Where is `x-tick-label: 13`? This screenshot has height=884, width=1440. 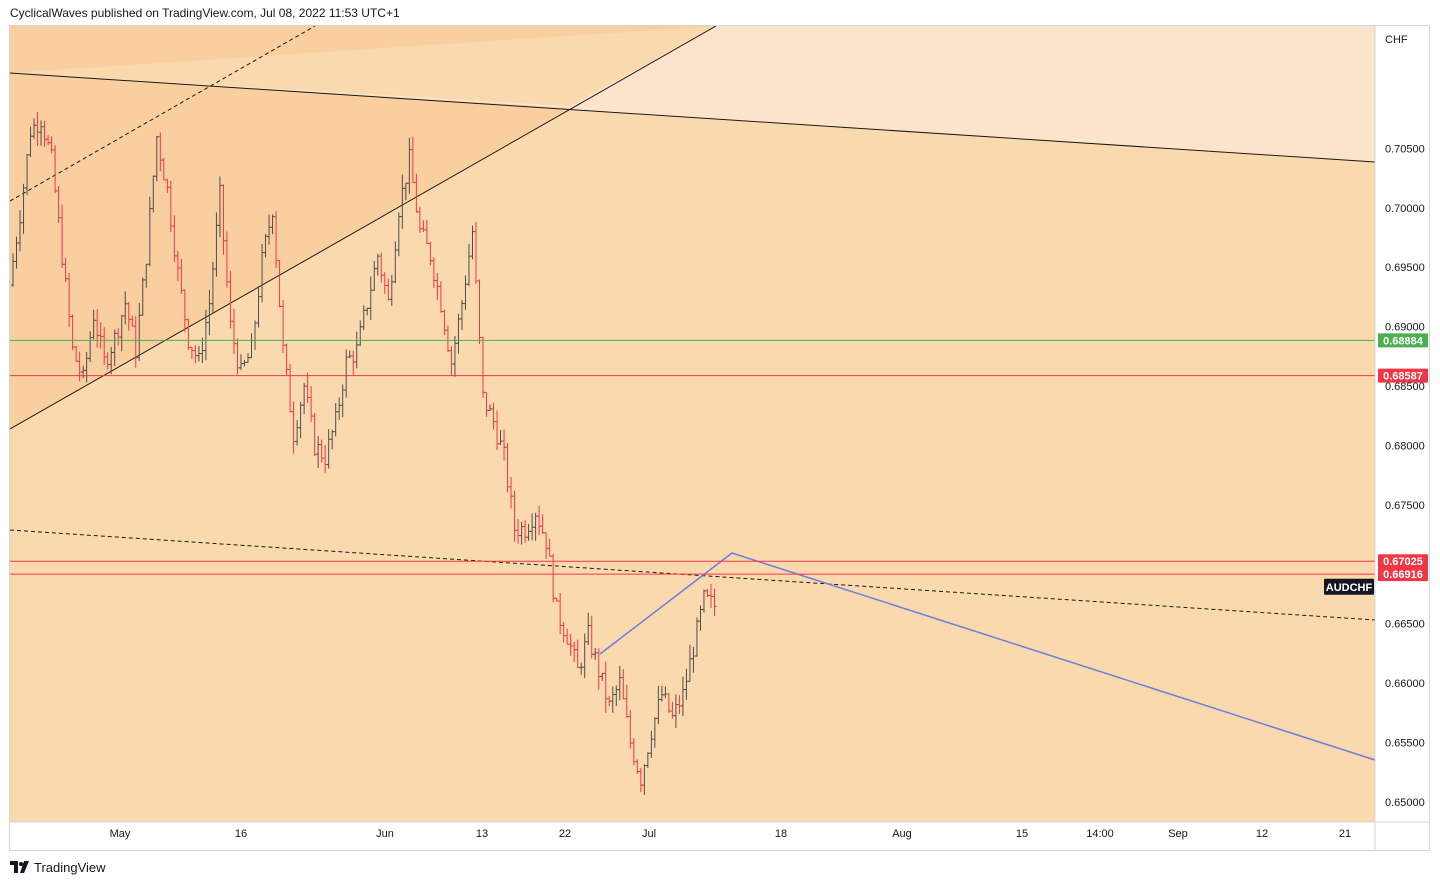 x-tick-label: 13 is located at coordinates (482, 834).